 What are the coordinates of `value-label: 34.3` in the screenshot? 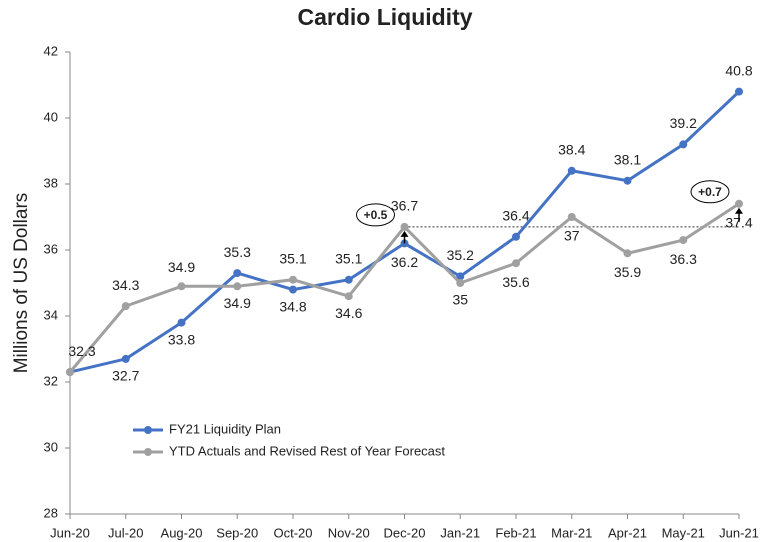 It's located at (125, 285).